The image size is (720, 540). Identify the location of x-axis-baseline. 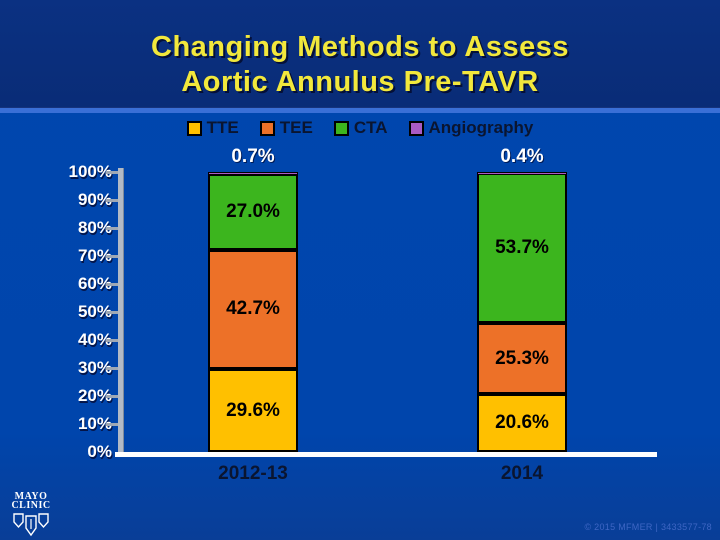
(386, 454).